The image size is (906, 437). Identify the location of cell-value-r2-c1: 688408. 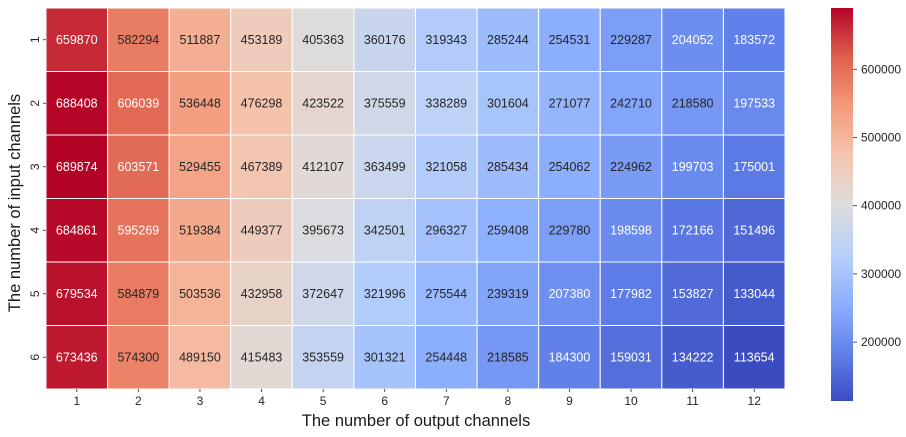
(77, 103).